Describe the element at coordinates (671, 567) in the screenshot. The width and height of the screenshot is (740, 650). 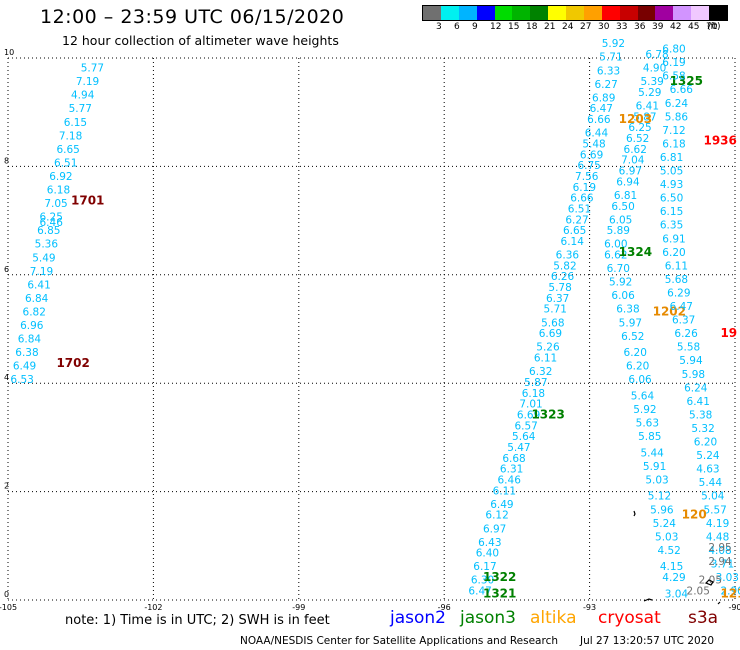
I see `wave-height-value: 4.15` at that location.